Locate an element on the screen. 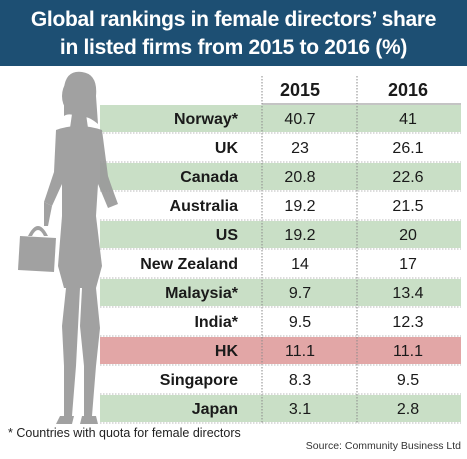 This screenshot has height=459, width=467. country-label: Malaysia* is located at coordinates (202, 293).